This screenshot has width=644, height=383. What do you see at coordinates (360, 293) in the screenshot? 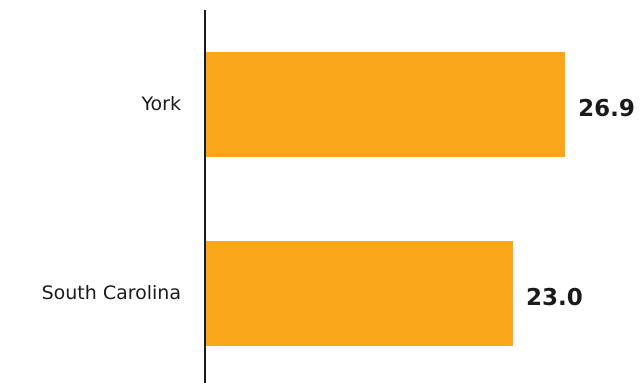
I see `bar-south-carolina` at bounding box center [360, 293].